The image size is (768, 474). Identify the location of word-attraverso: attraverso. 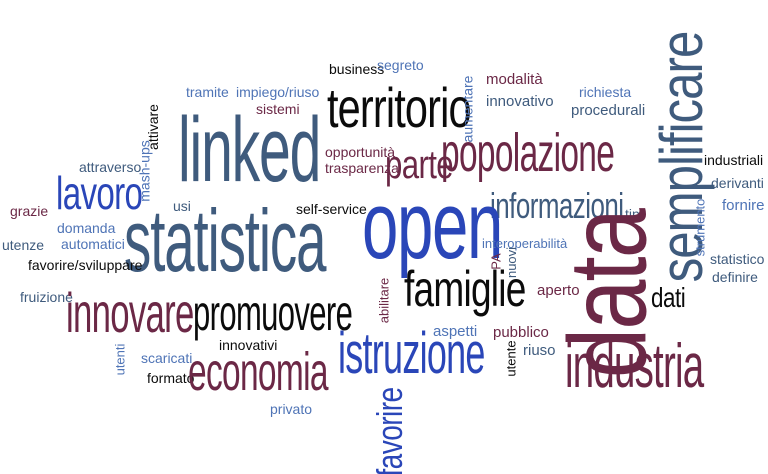
(110, 167).